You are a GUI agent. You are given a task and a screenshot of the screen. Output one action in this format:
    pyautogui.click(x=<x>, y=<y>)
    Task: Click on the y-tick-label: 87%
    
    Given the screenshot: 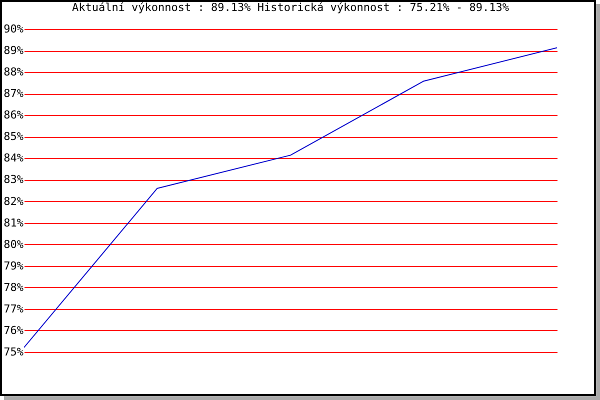 What is the action you would take?
    pyautogui.click(x=14, y=93)
    